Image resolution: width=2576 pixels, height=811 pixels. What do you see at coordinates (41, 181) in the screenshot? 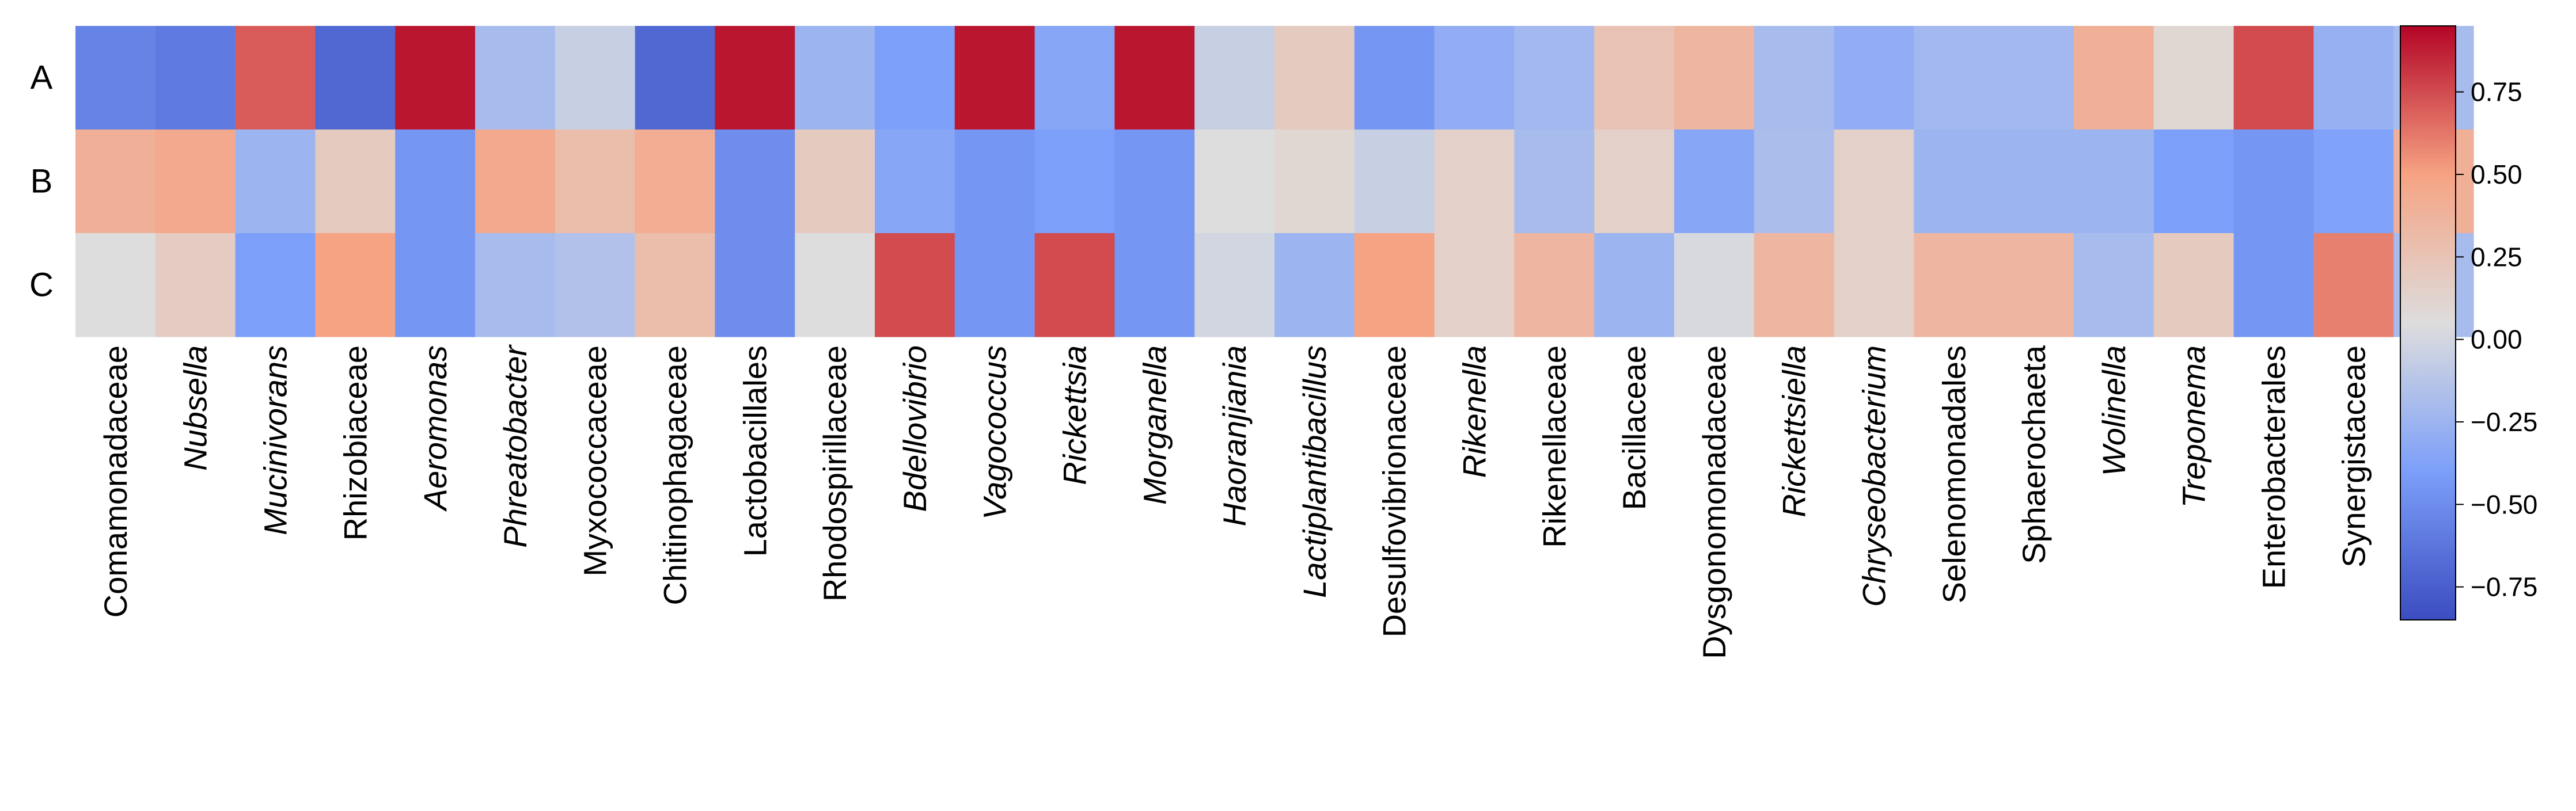
I see `row-labels: A B C` at bounding box center [41, 181].